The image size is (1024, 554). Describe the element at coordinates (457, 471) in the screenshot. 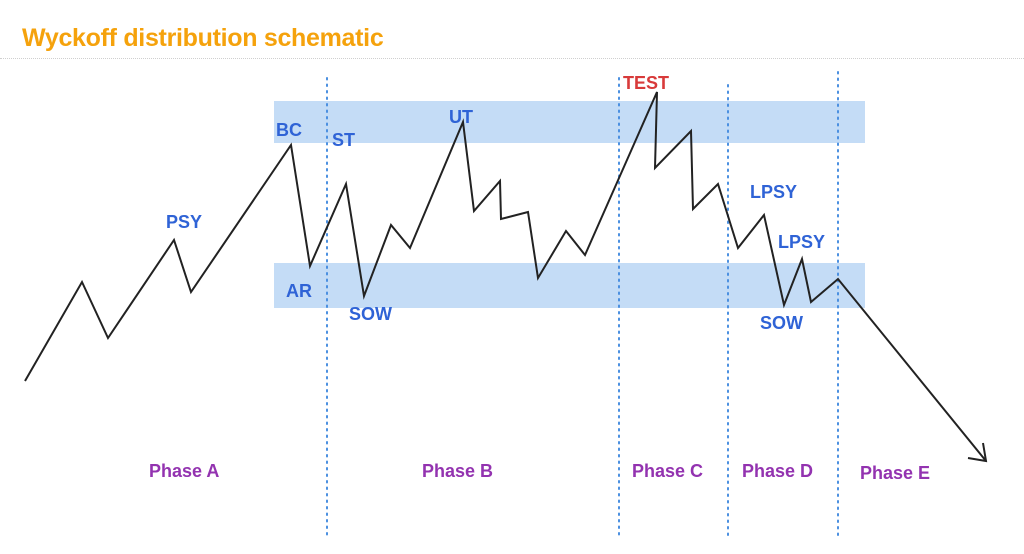

I see `phase-label-b: Phase B` at that location.